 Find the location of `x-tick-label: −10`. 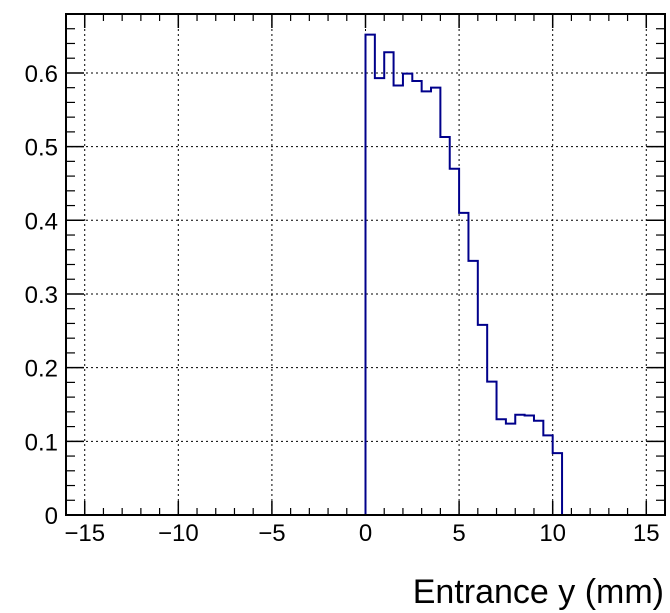

x-tick-label: −10 is located at coordinates (178, 533).